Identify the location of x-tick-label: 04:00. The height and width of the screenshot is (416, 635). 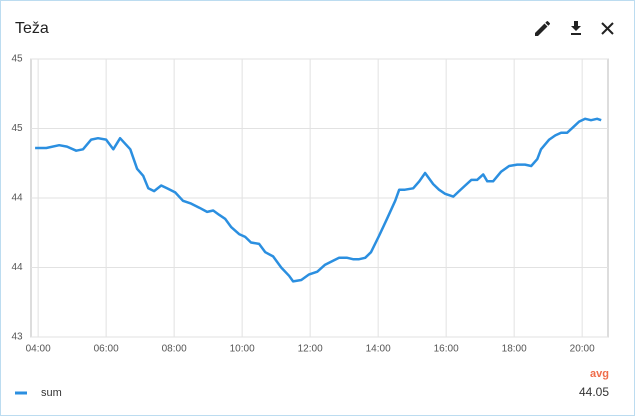
(38, 349).